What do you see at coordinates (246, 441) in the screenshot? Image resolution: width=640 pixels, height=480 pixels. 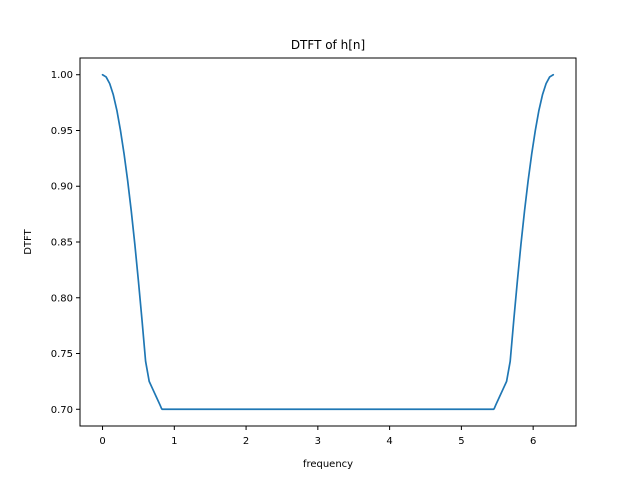 I see `x-tick-label: 2` at bounding box center [246, 441].